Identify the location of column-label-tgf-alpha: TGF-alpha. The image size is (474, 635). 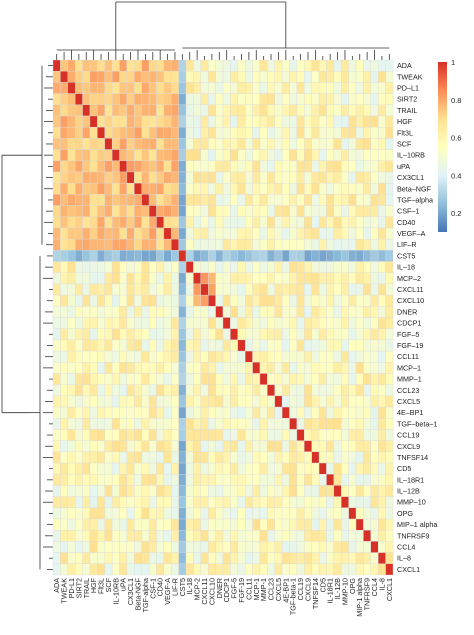
(145, 595).